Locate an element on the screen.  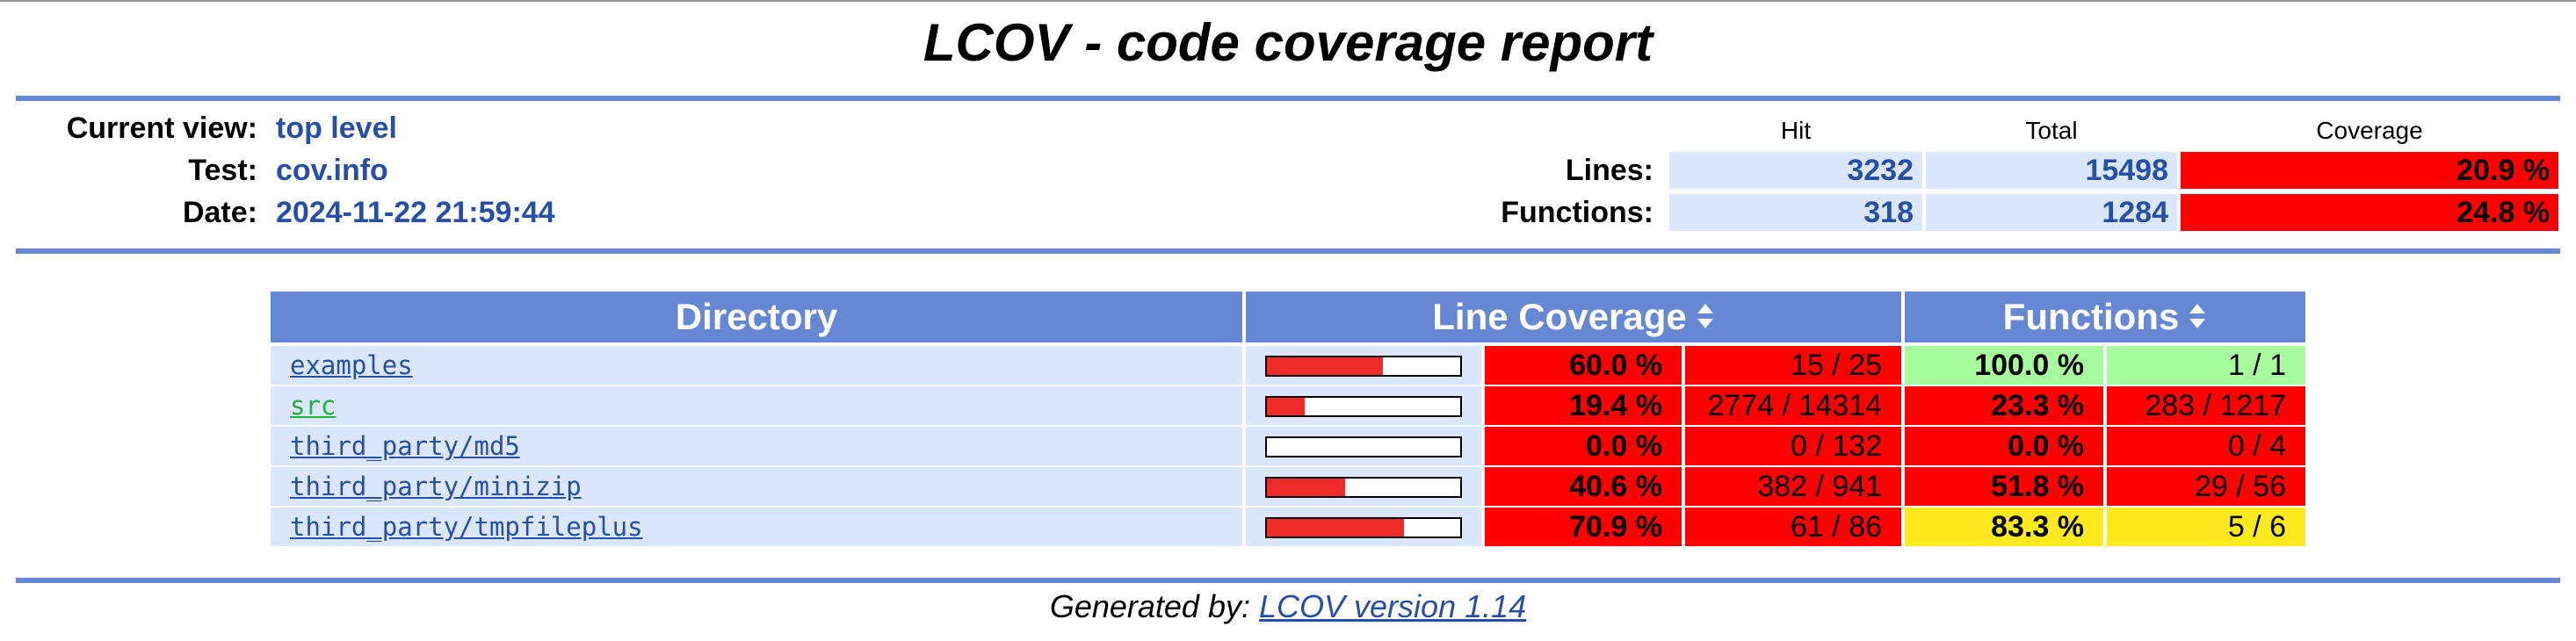
directory-header-label: Directory is located at coordinates (756, 316).